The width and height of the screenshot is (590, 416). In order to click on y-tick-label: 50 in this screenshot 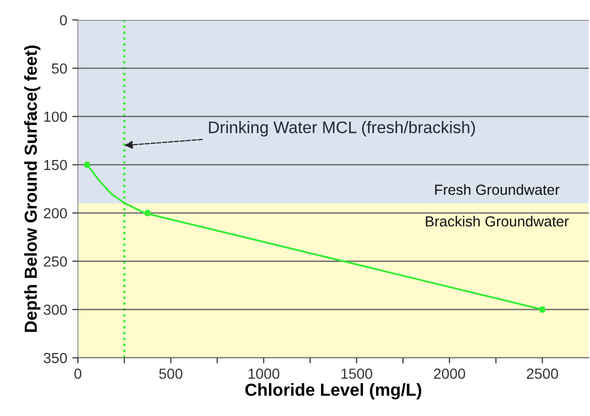, I will do `click(59, 68)`.